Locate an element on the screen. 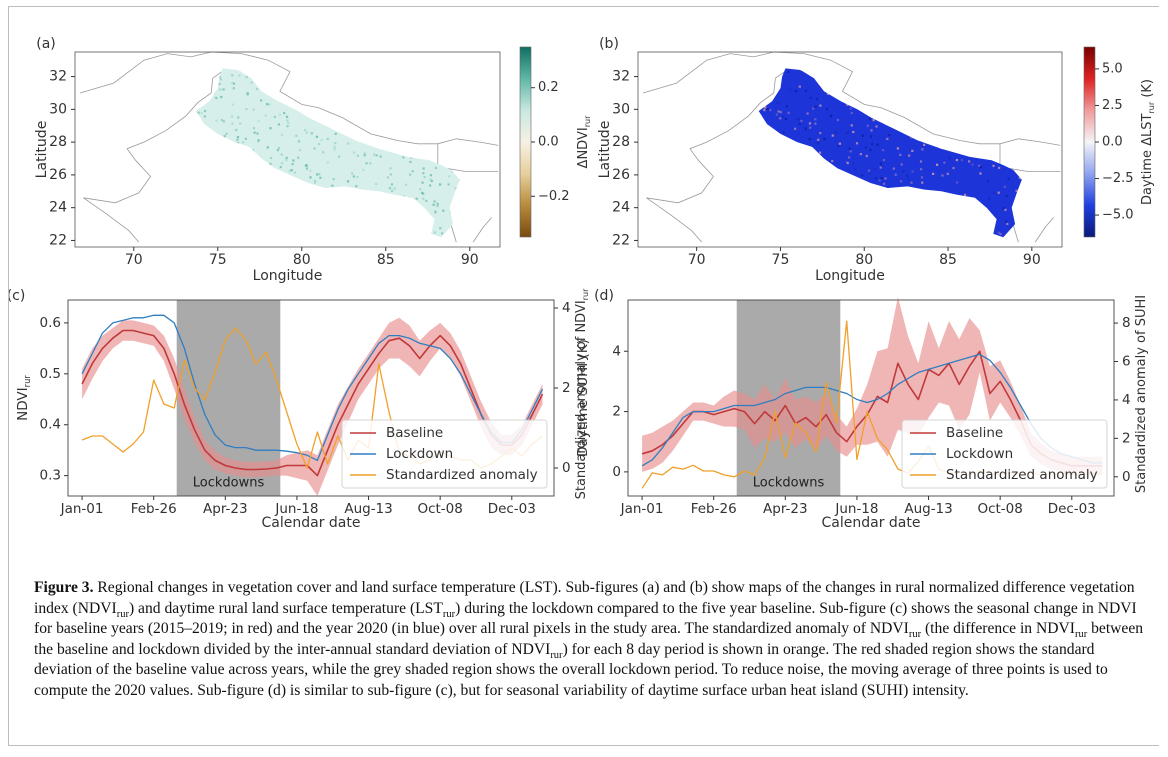 The image size is (1168, 757). colorbar-tick-label: 0.0 is located at coordinates (548, 142).